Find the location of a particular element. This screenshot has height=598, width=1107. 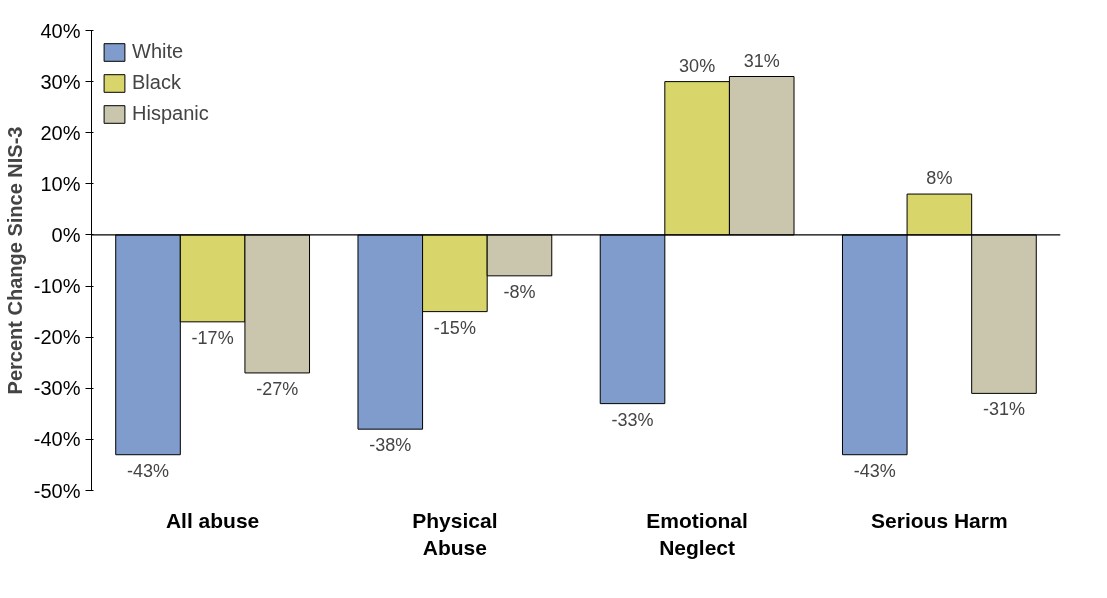

x-tick-label: Physical Abuse is located at coordinates (455, 534).